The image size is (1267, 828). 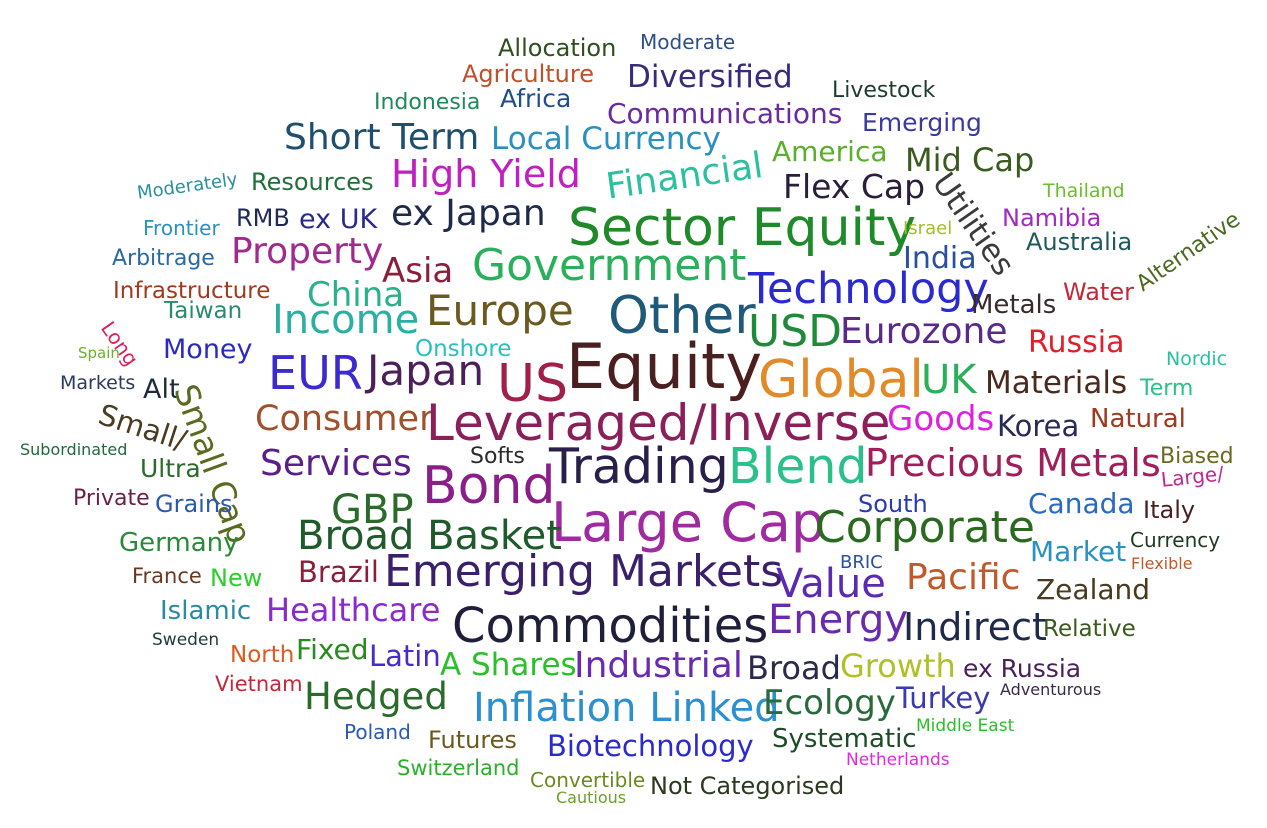 I want to click on word-bond: Bond, so click(x=489, y=486).